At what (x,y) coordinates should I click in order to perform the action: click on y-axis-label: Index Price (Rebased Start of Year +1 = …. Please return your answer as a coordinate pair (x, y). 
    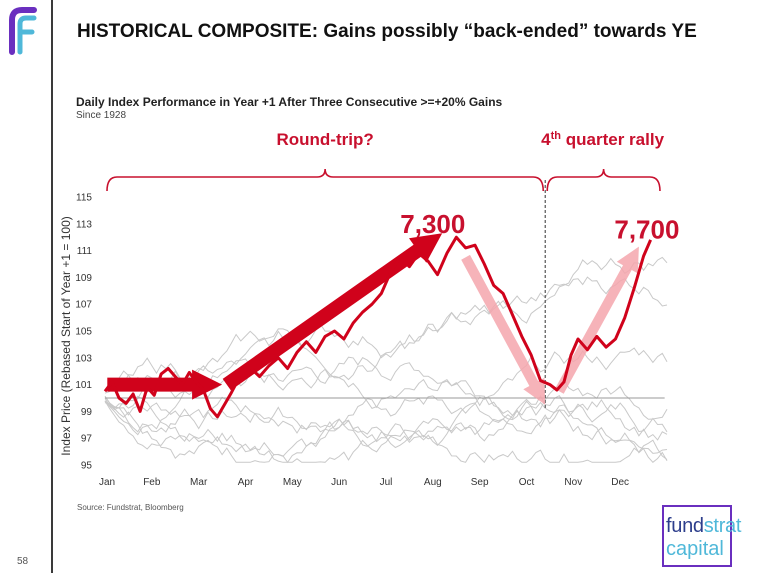
    Looking at the image, I should click on (66, 335).